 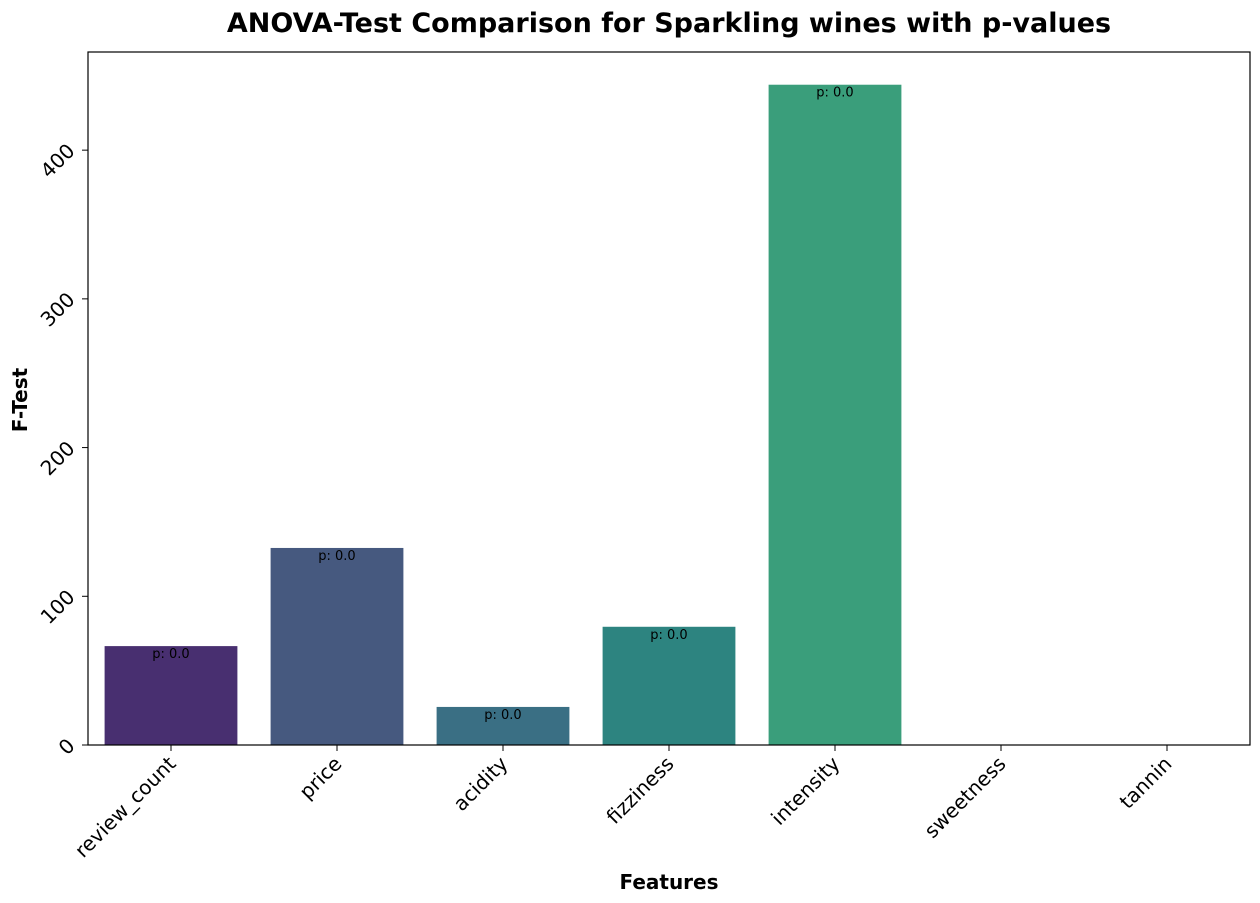 I want to click on x-tick-label-acidity: acidity, so click(x=480, y=783).